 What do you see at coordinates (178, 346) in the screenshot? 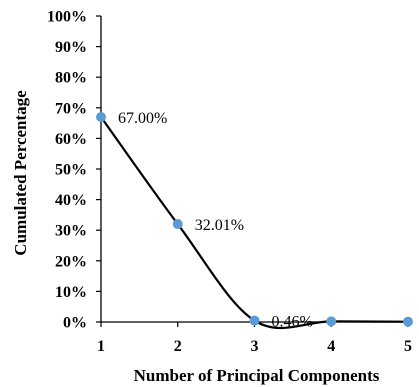
I see `x-tick-label: 2` at bounding box center [178, 346].